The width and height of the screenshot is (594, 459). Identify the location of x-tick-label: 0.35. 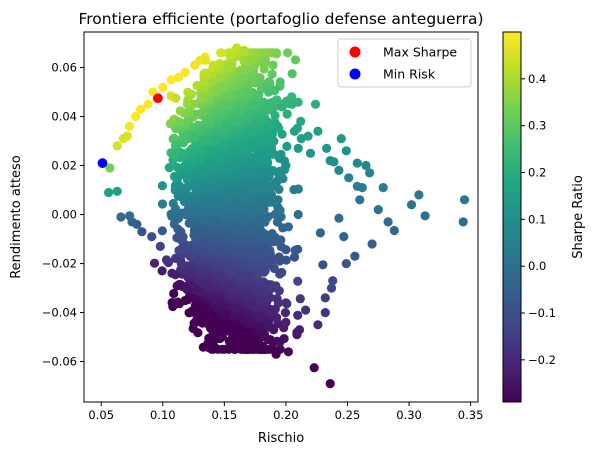
(471, 415).